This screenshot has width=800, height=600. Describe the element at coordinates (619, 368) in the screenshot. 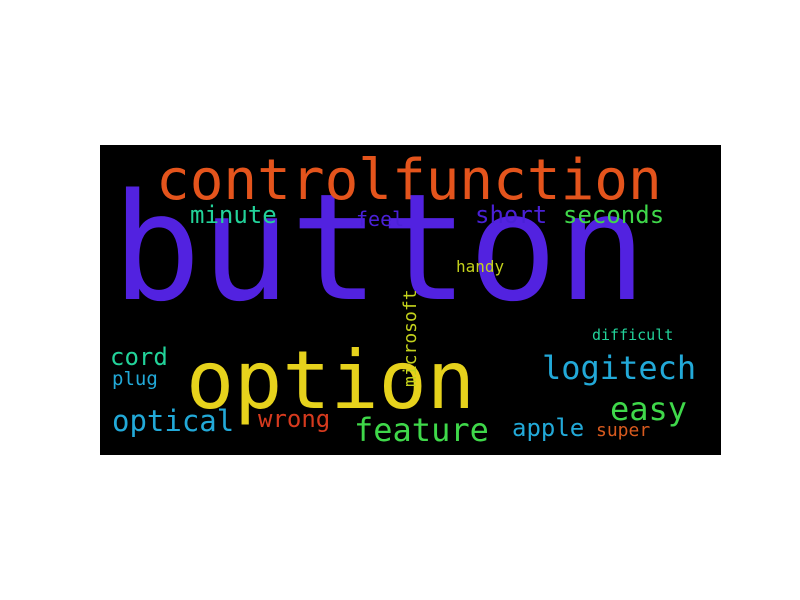

I see `word-logitech: logitech` at that location.